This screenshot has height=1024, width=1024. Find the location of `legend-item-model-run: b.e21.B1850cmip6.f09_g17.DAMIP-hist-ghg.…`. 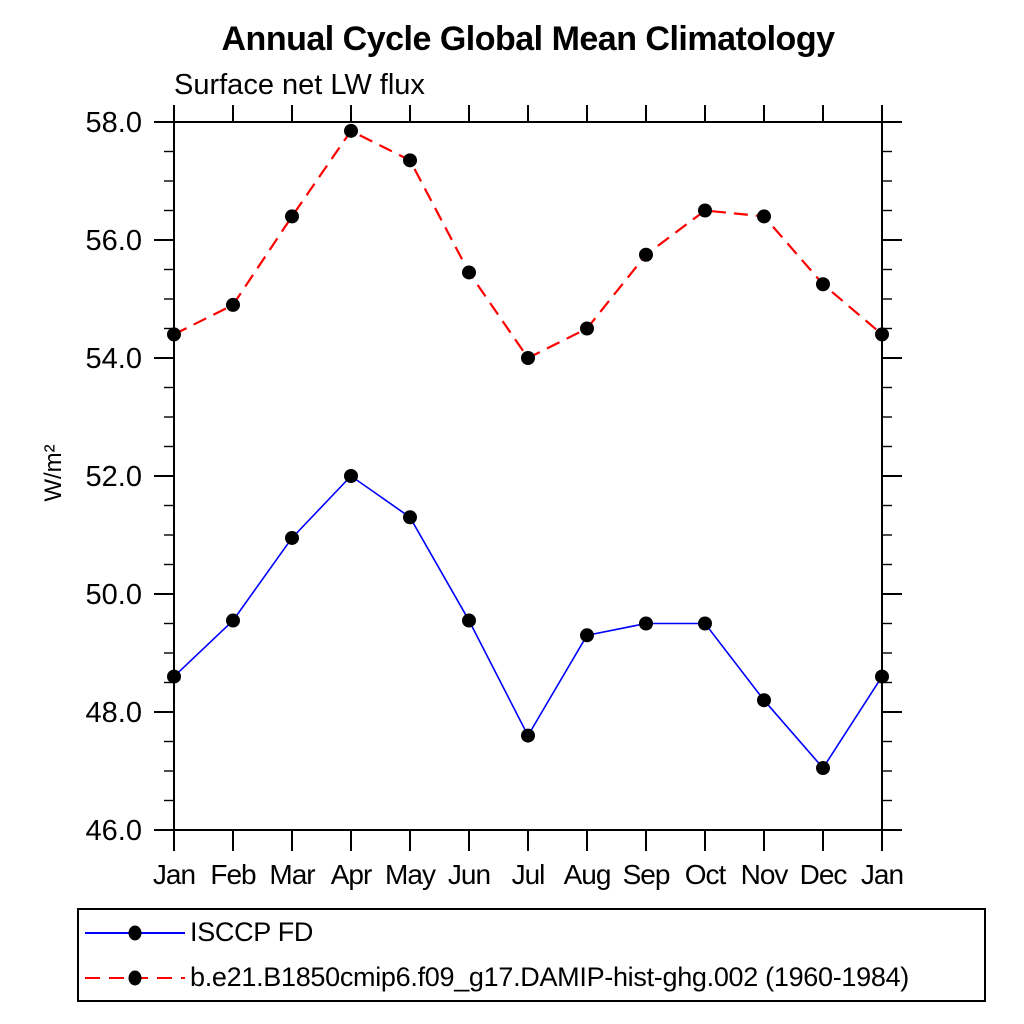

legend-item-model-run: b.e21.B1850cmip6.f09_g17.DAMIP-hist-ghg.… is located at coordinates (531, 977).